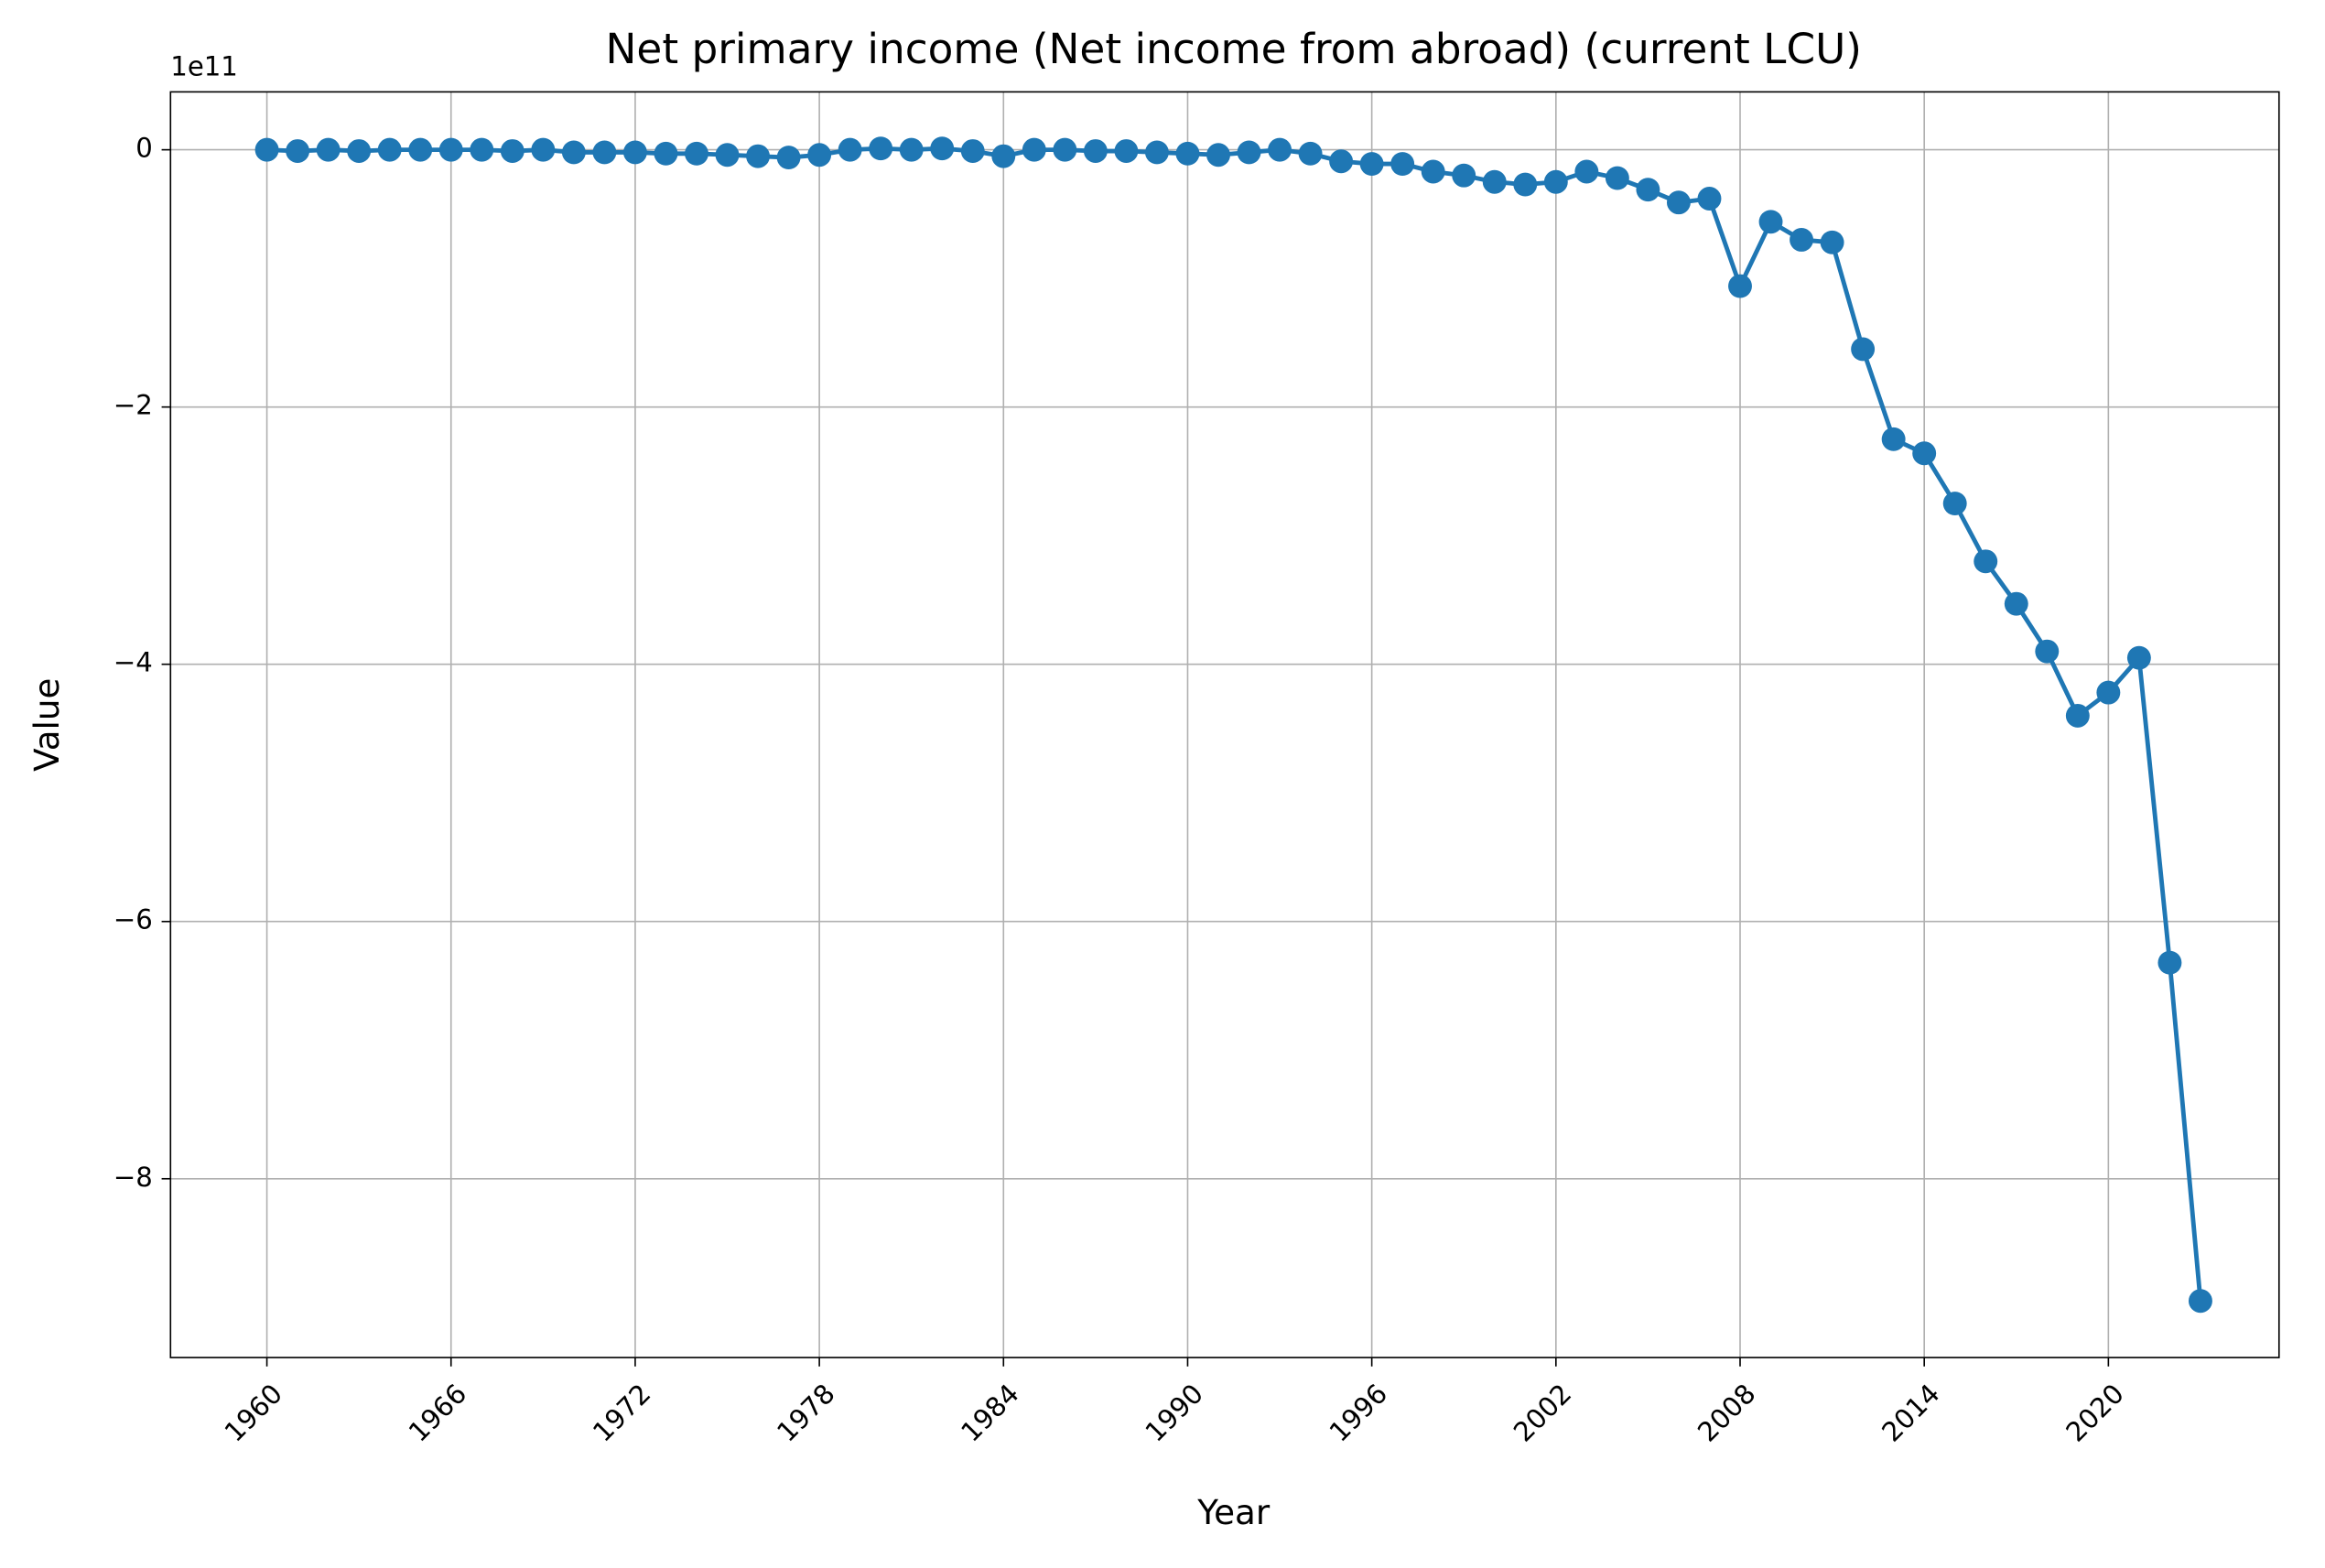 The image size is (2325, 1568). I want to click on y-tick-label: −4, so click(133, 663).